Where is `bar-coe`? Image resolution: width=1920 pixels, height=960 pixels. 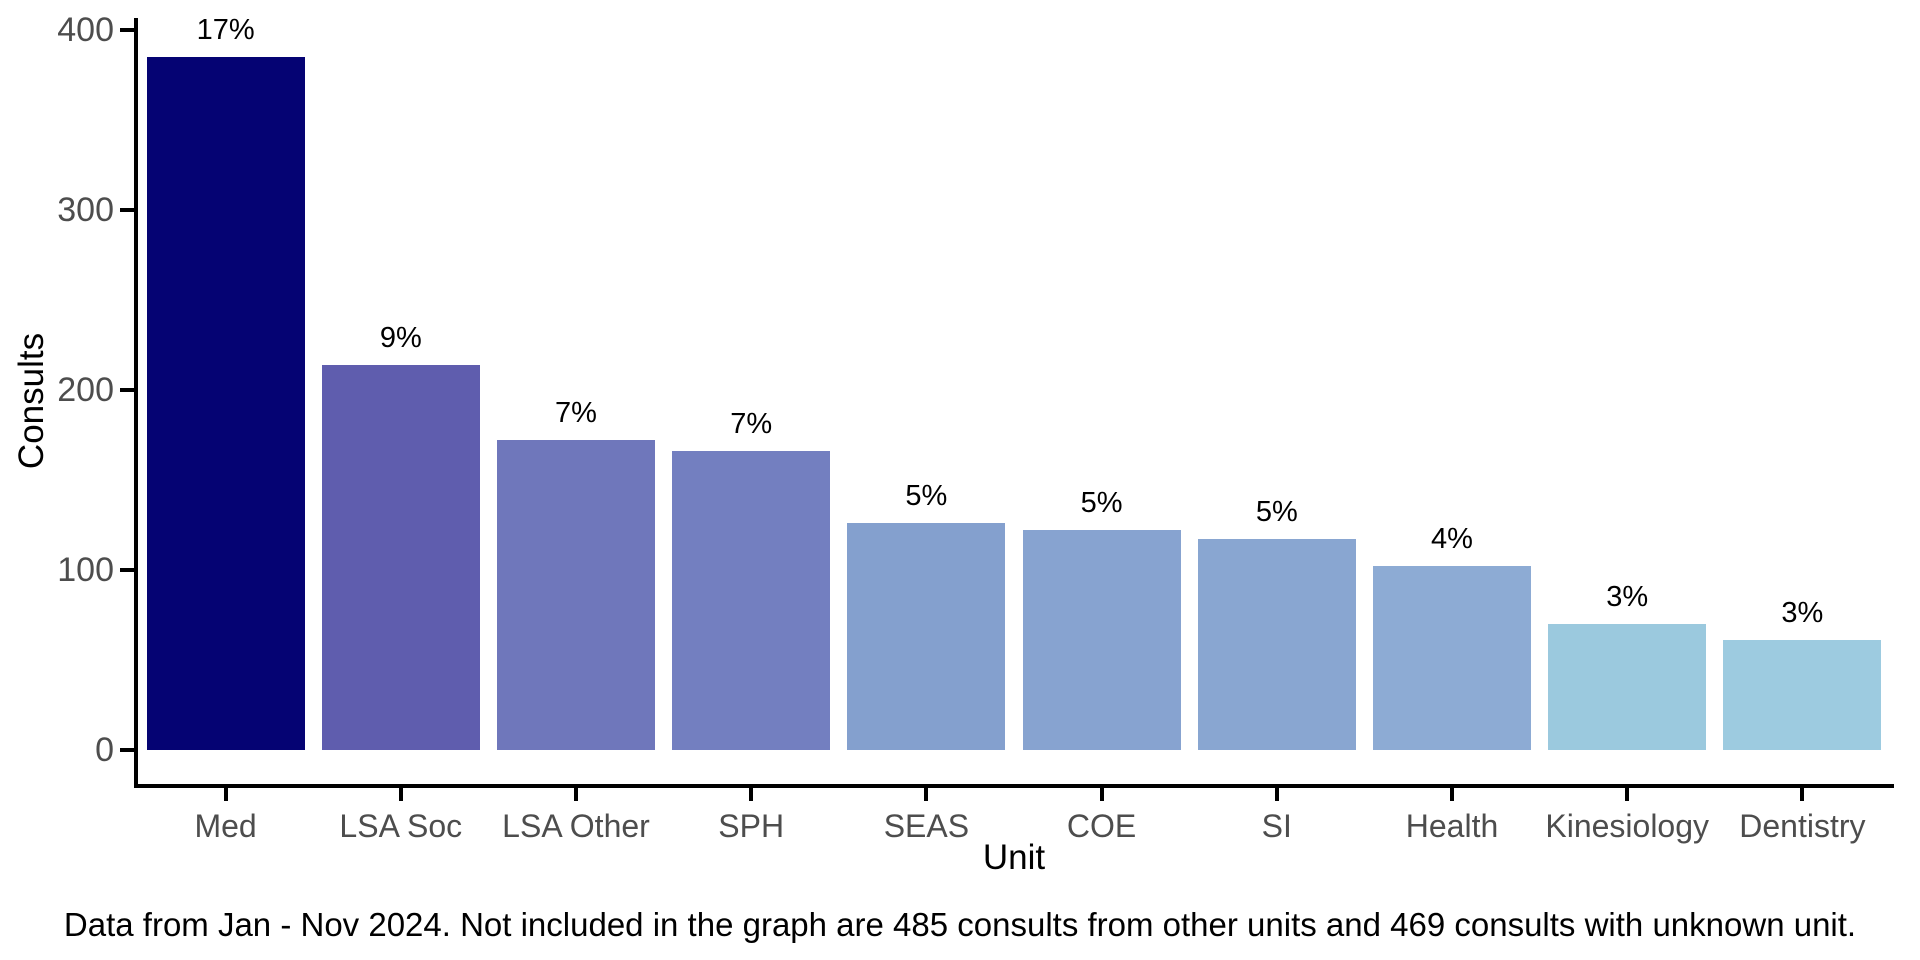 bar-coe is located at coordinates (1101, 640).